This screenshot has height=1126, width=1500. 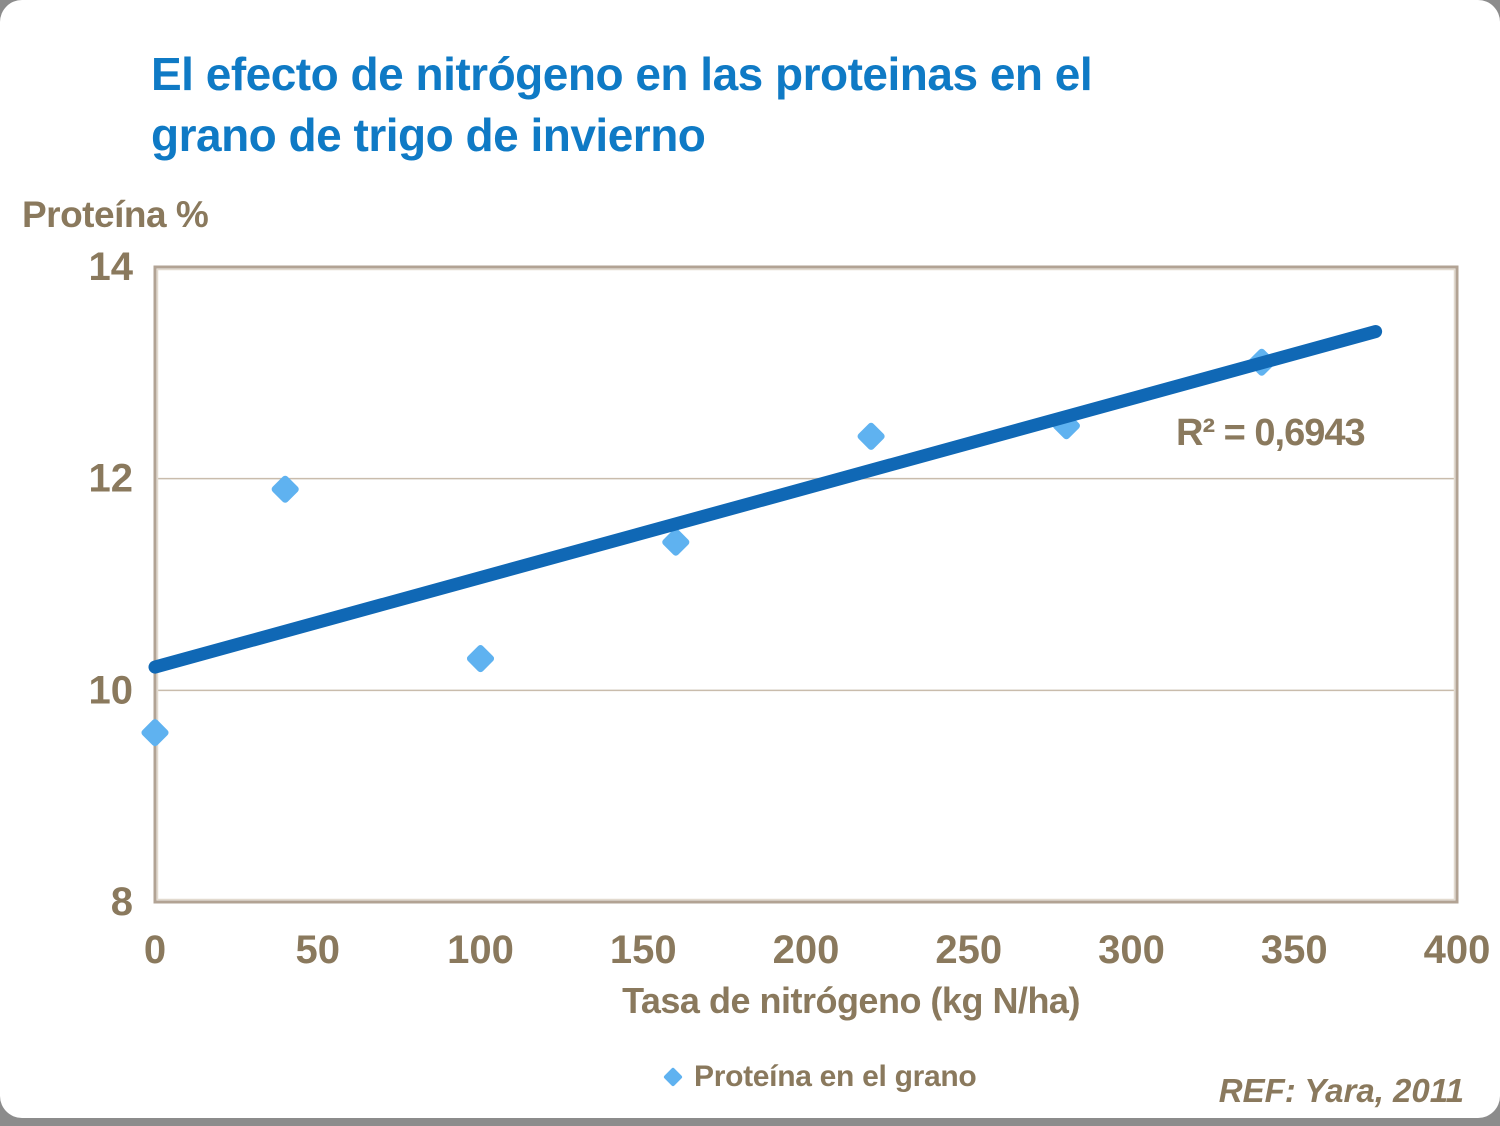 I want to click on x-tick-label: 250, so click(x=968, y=950).